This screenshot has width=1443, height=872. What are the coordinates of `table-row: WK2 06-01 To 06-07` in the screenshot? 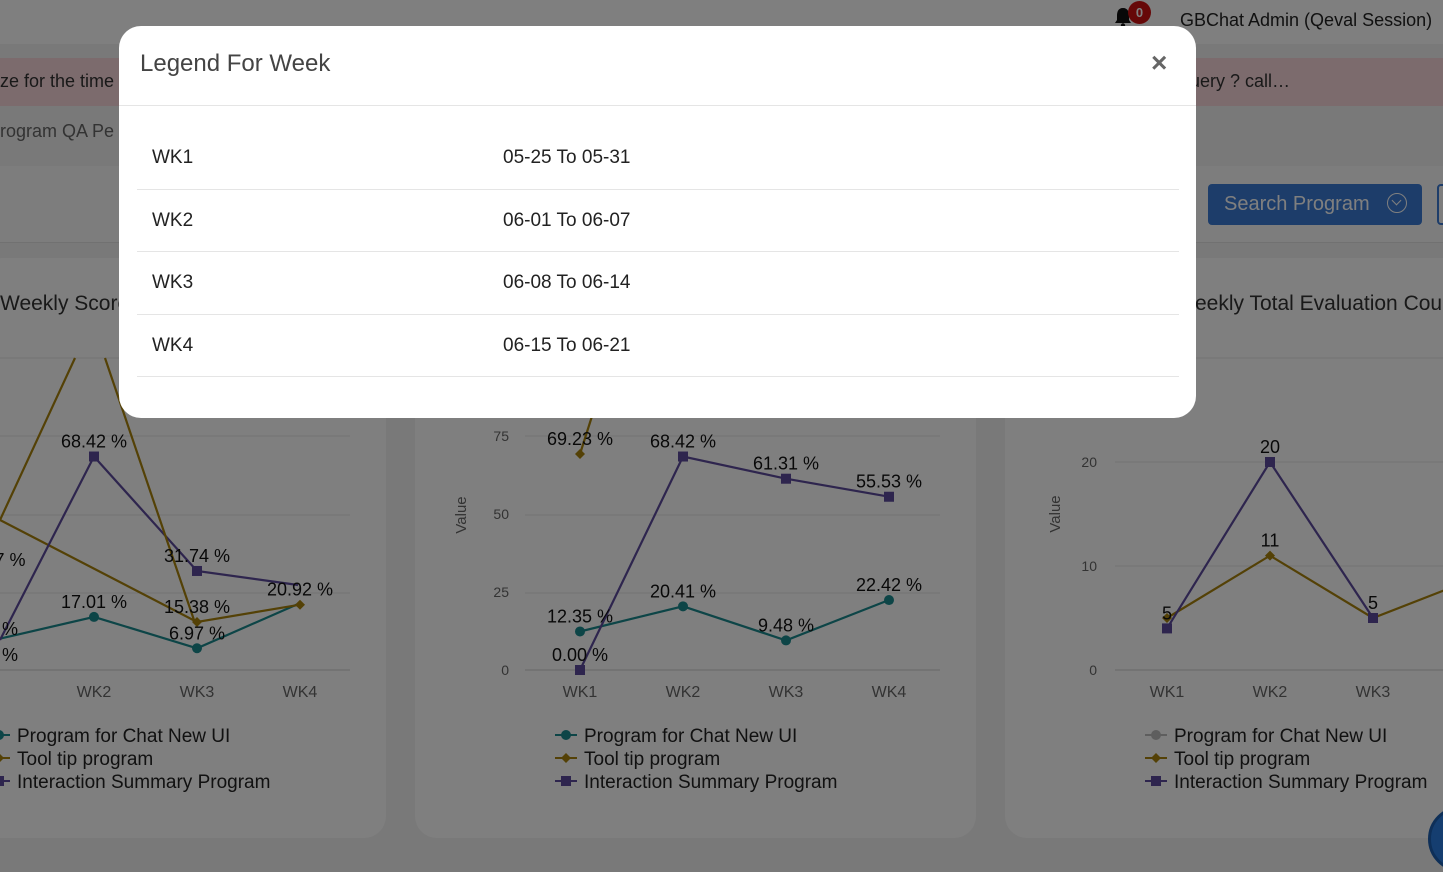 It's located at (658, 221).